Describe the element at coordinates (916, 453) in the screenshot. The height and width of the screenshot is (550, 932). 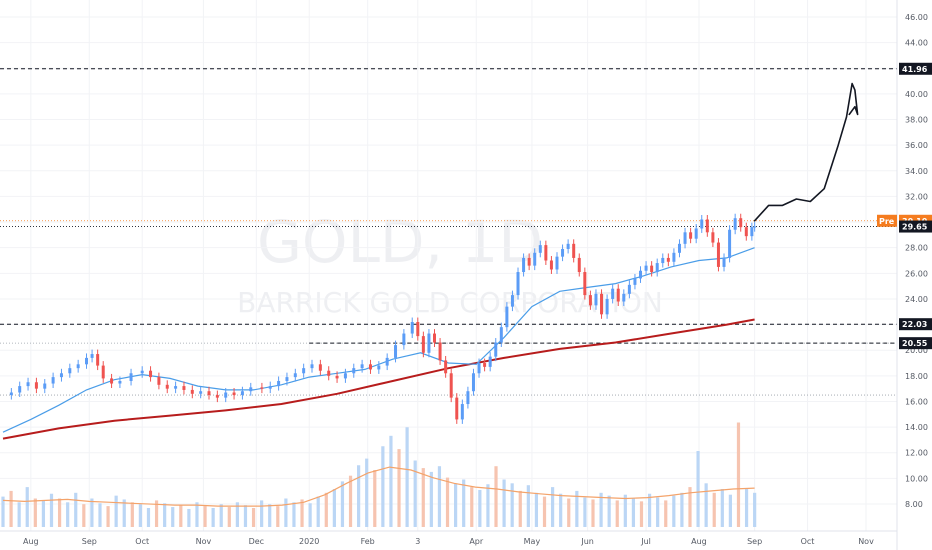
I see `y-tick-label: 12.00` at that location.